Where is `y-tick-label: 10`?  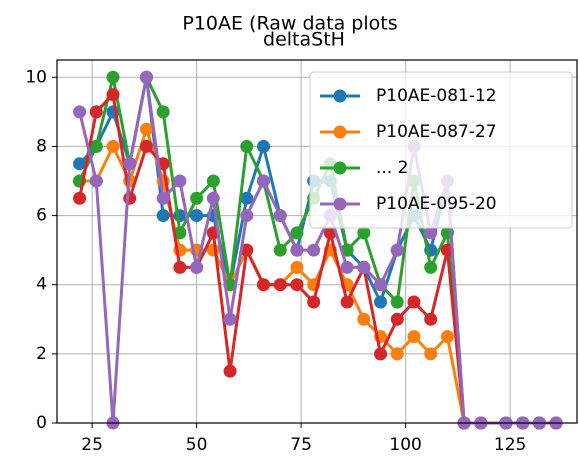
y-tick-label: 10 is located at coordinates (36, 77).